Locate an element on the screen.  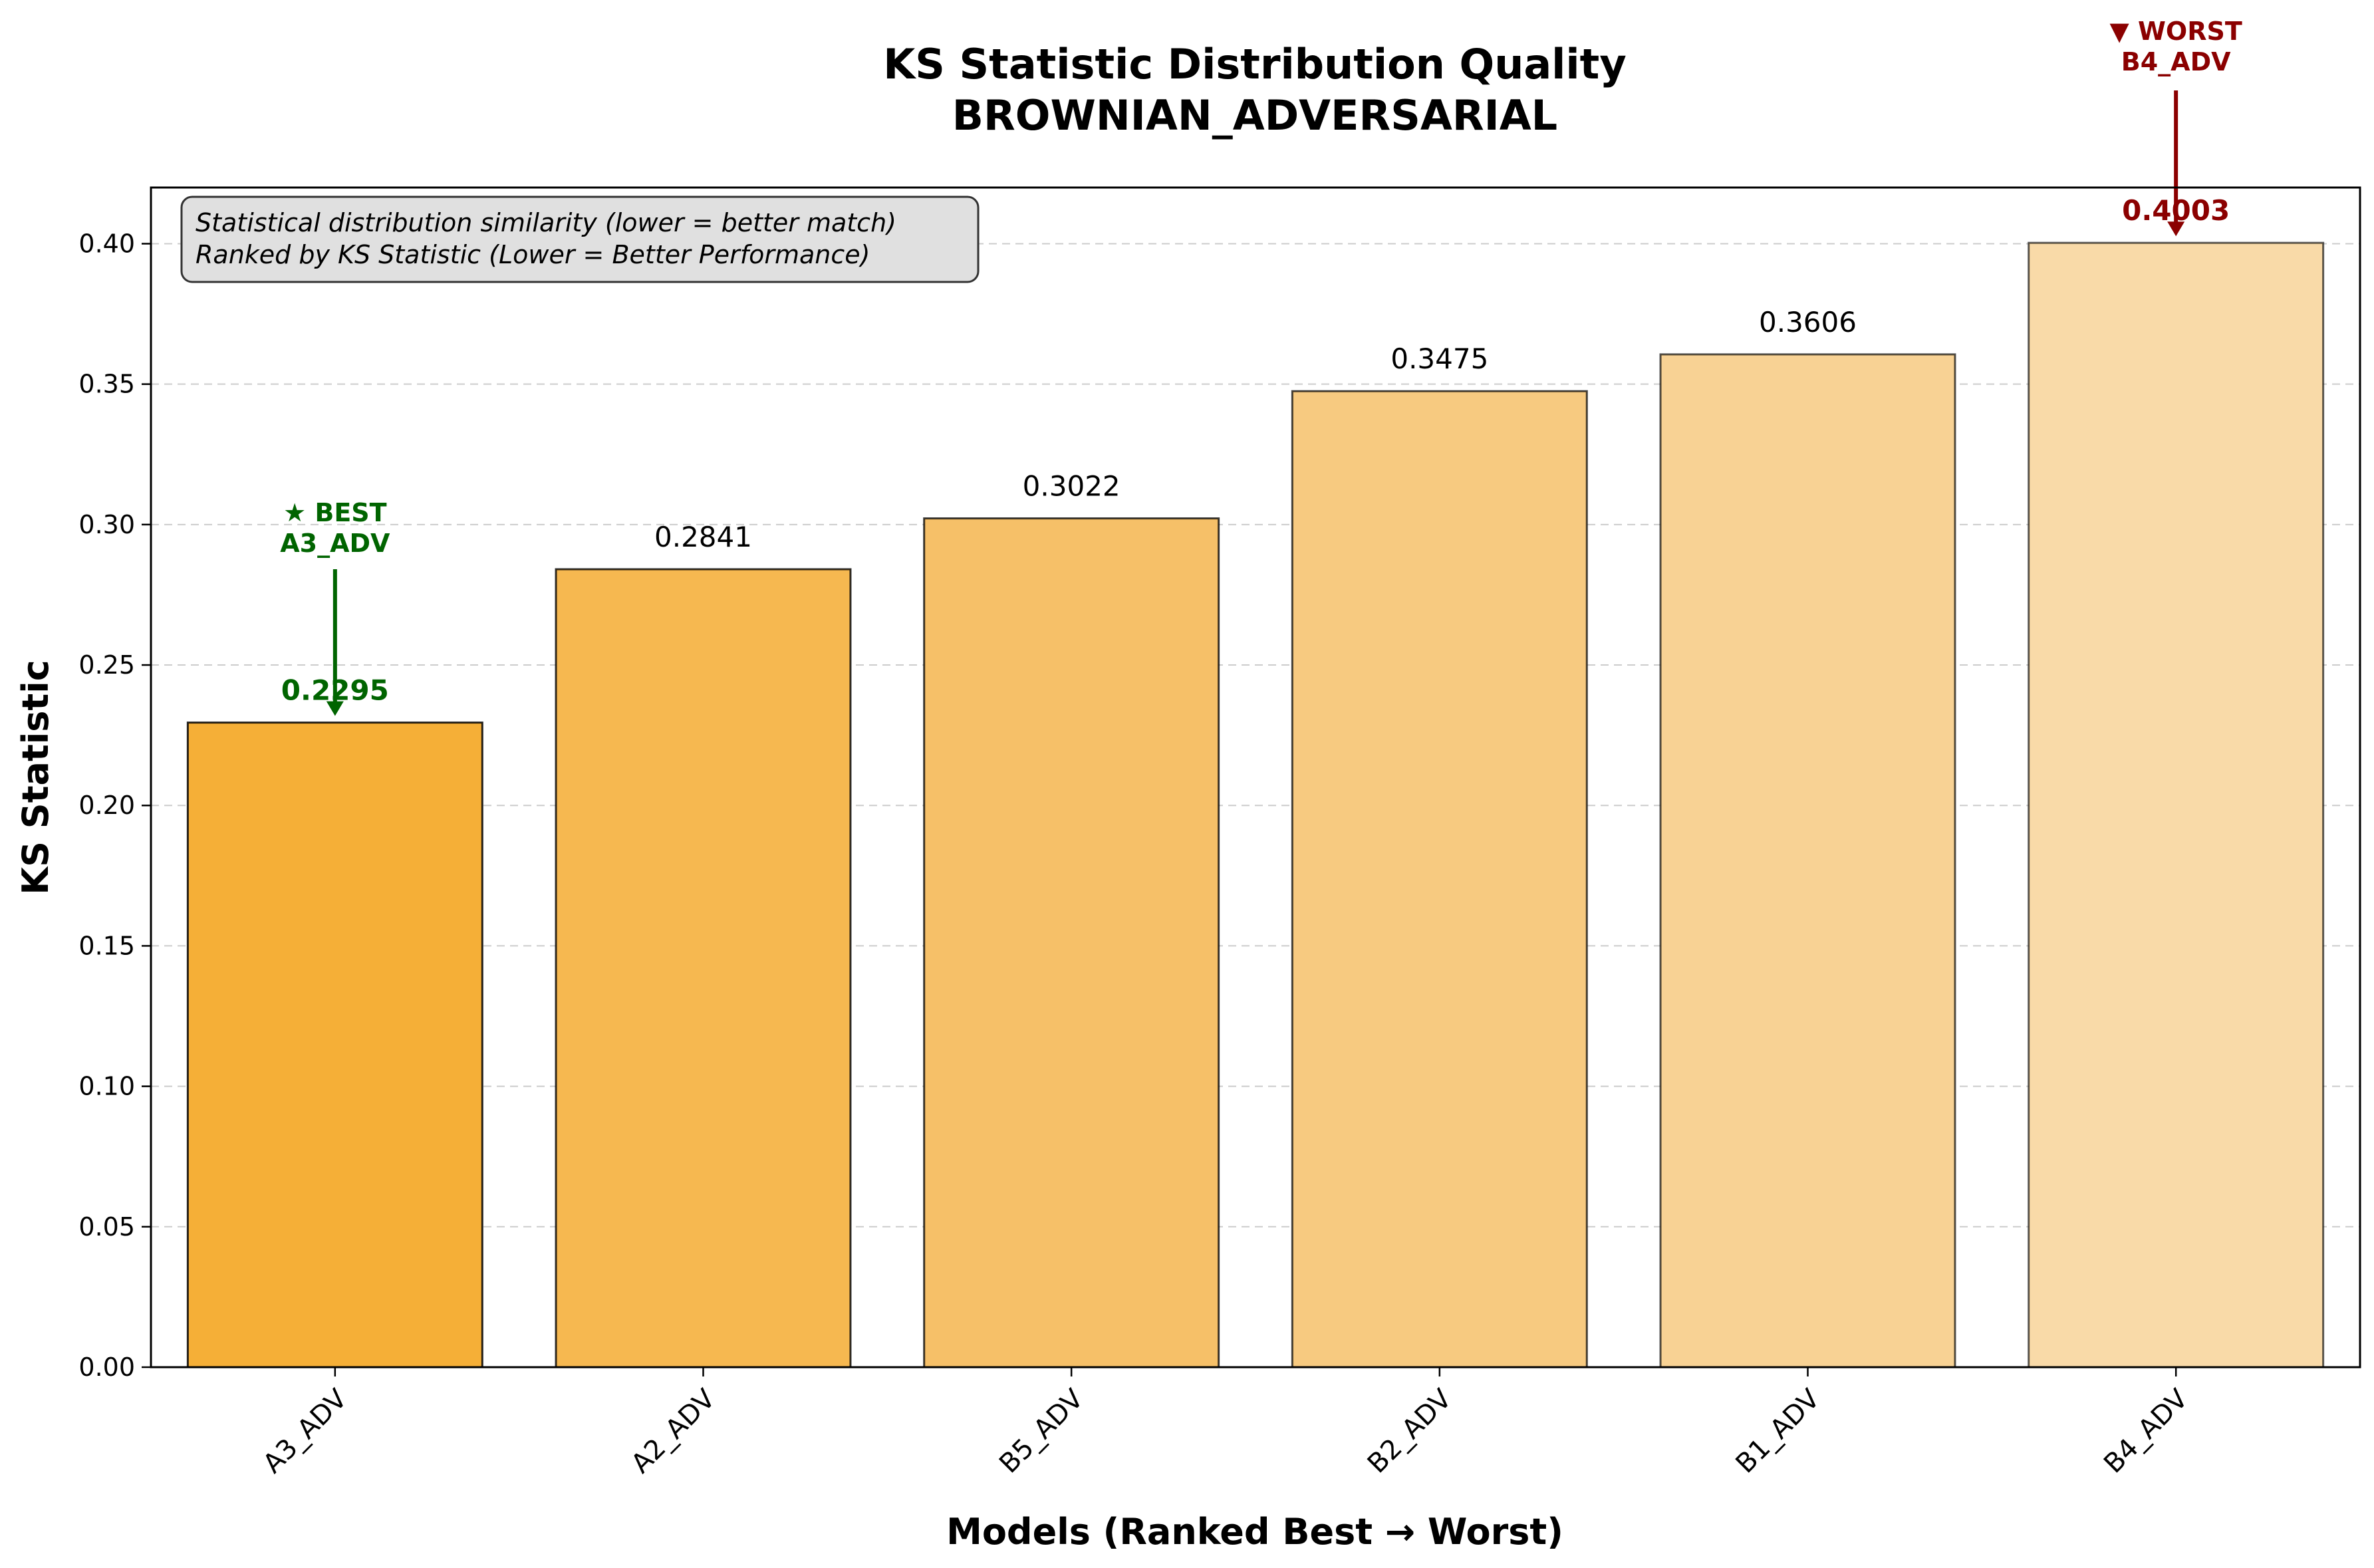
x-axis-label: Models (Ranked Best → Worst) is located at coordinates (1254, 1532).